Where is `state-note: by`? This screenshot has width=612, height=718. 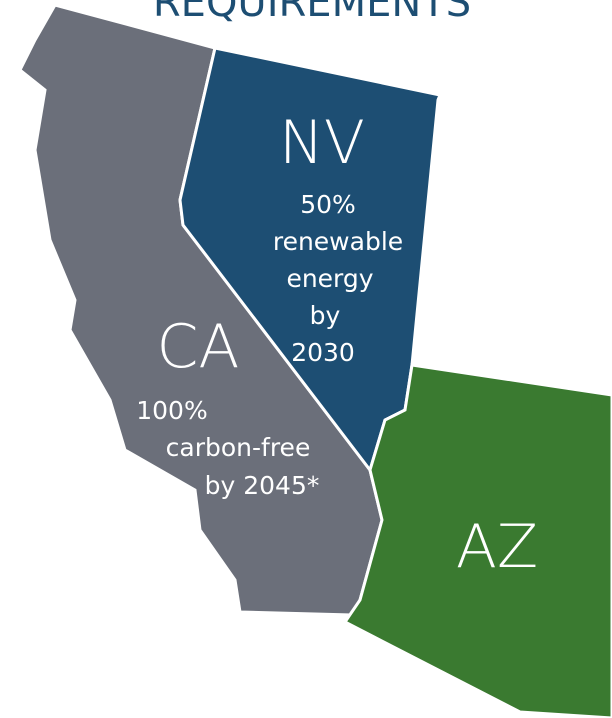
state-note: by is located at coordinates (325, 315).